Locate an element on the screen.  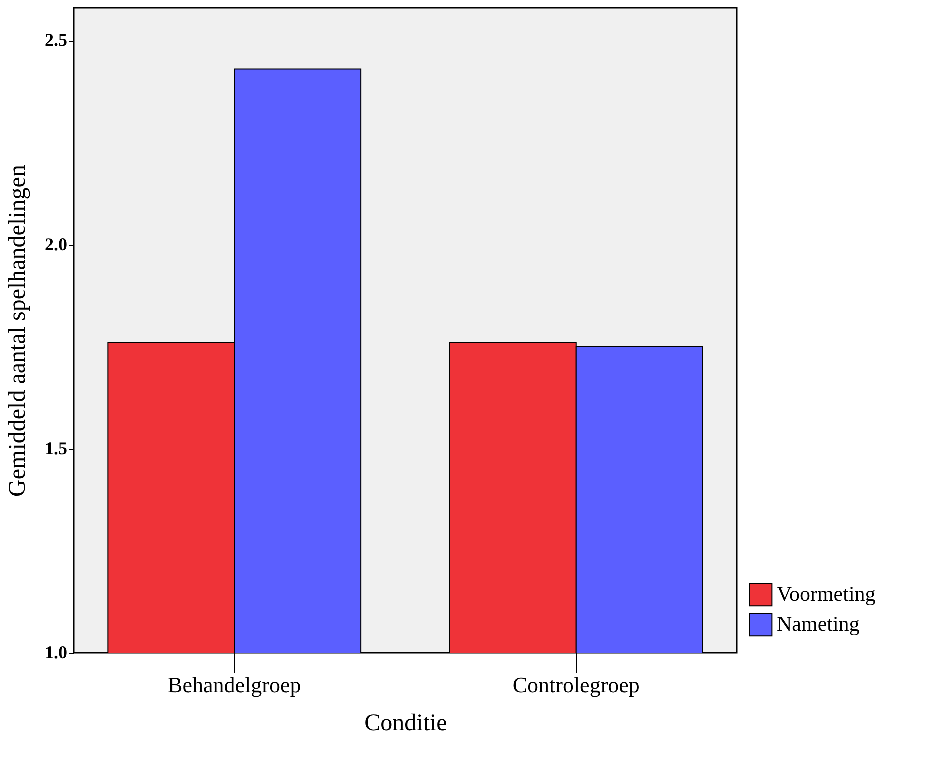
y-tick-label: 2.0 is located at coordinates (56, 244).